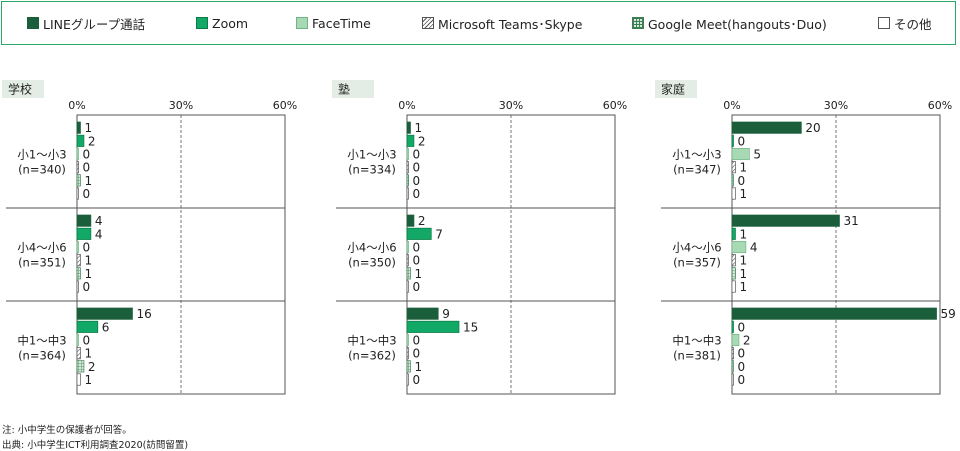 This screenshot has width=960, height=451. I want to click on cram-school-data-label-zoom: 7, so click(439, 234).